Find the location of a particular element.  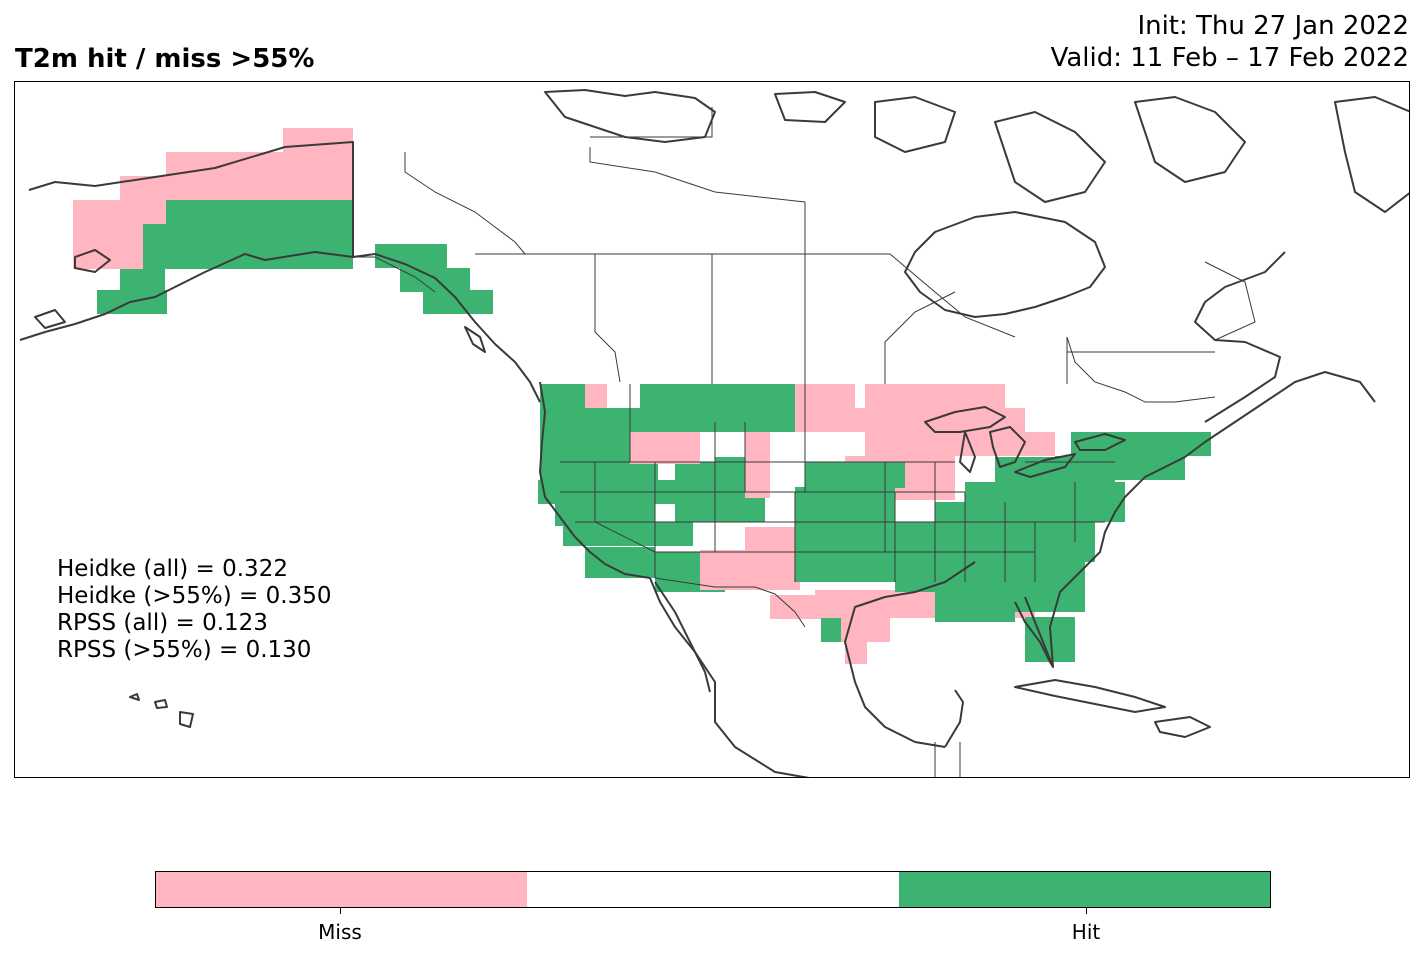

colorbar is located at coordinates (713, 889).